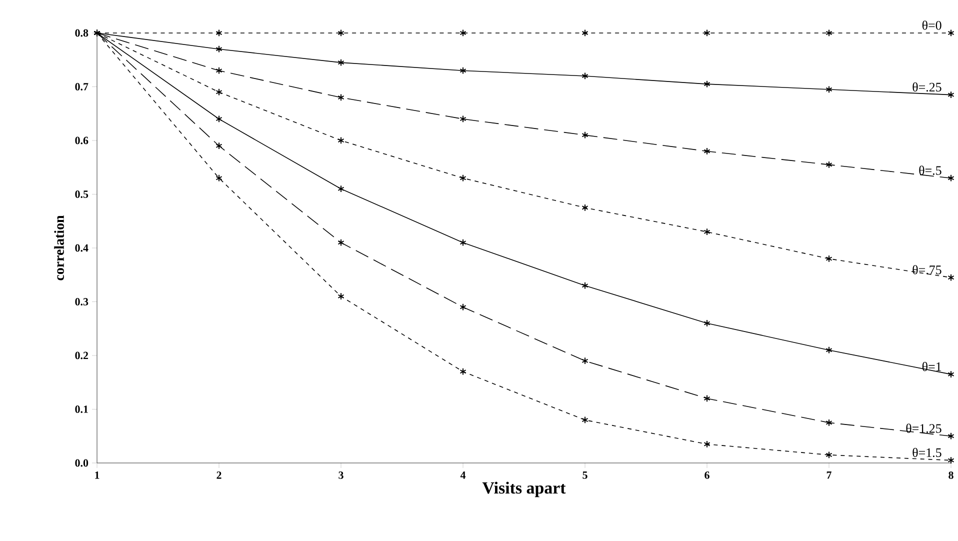 This screenshot has height=541, width=958. Describe the element at coordinates (924, 428) in the screenshot. I see `series-label: θ=1.25` at that location.